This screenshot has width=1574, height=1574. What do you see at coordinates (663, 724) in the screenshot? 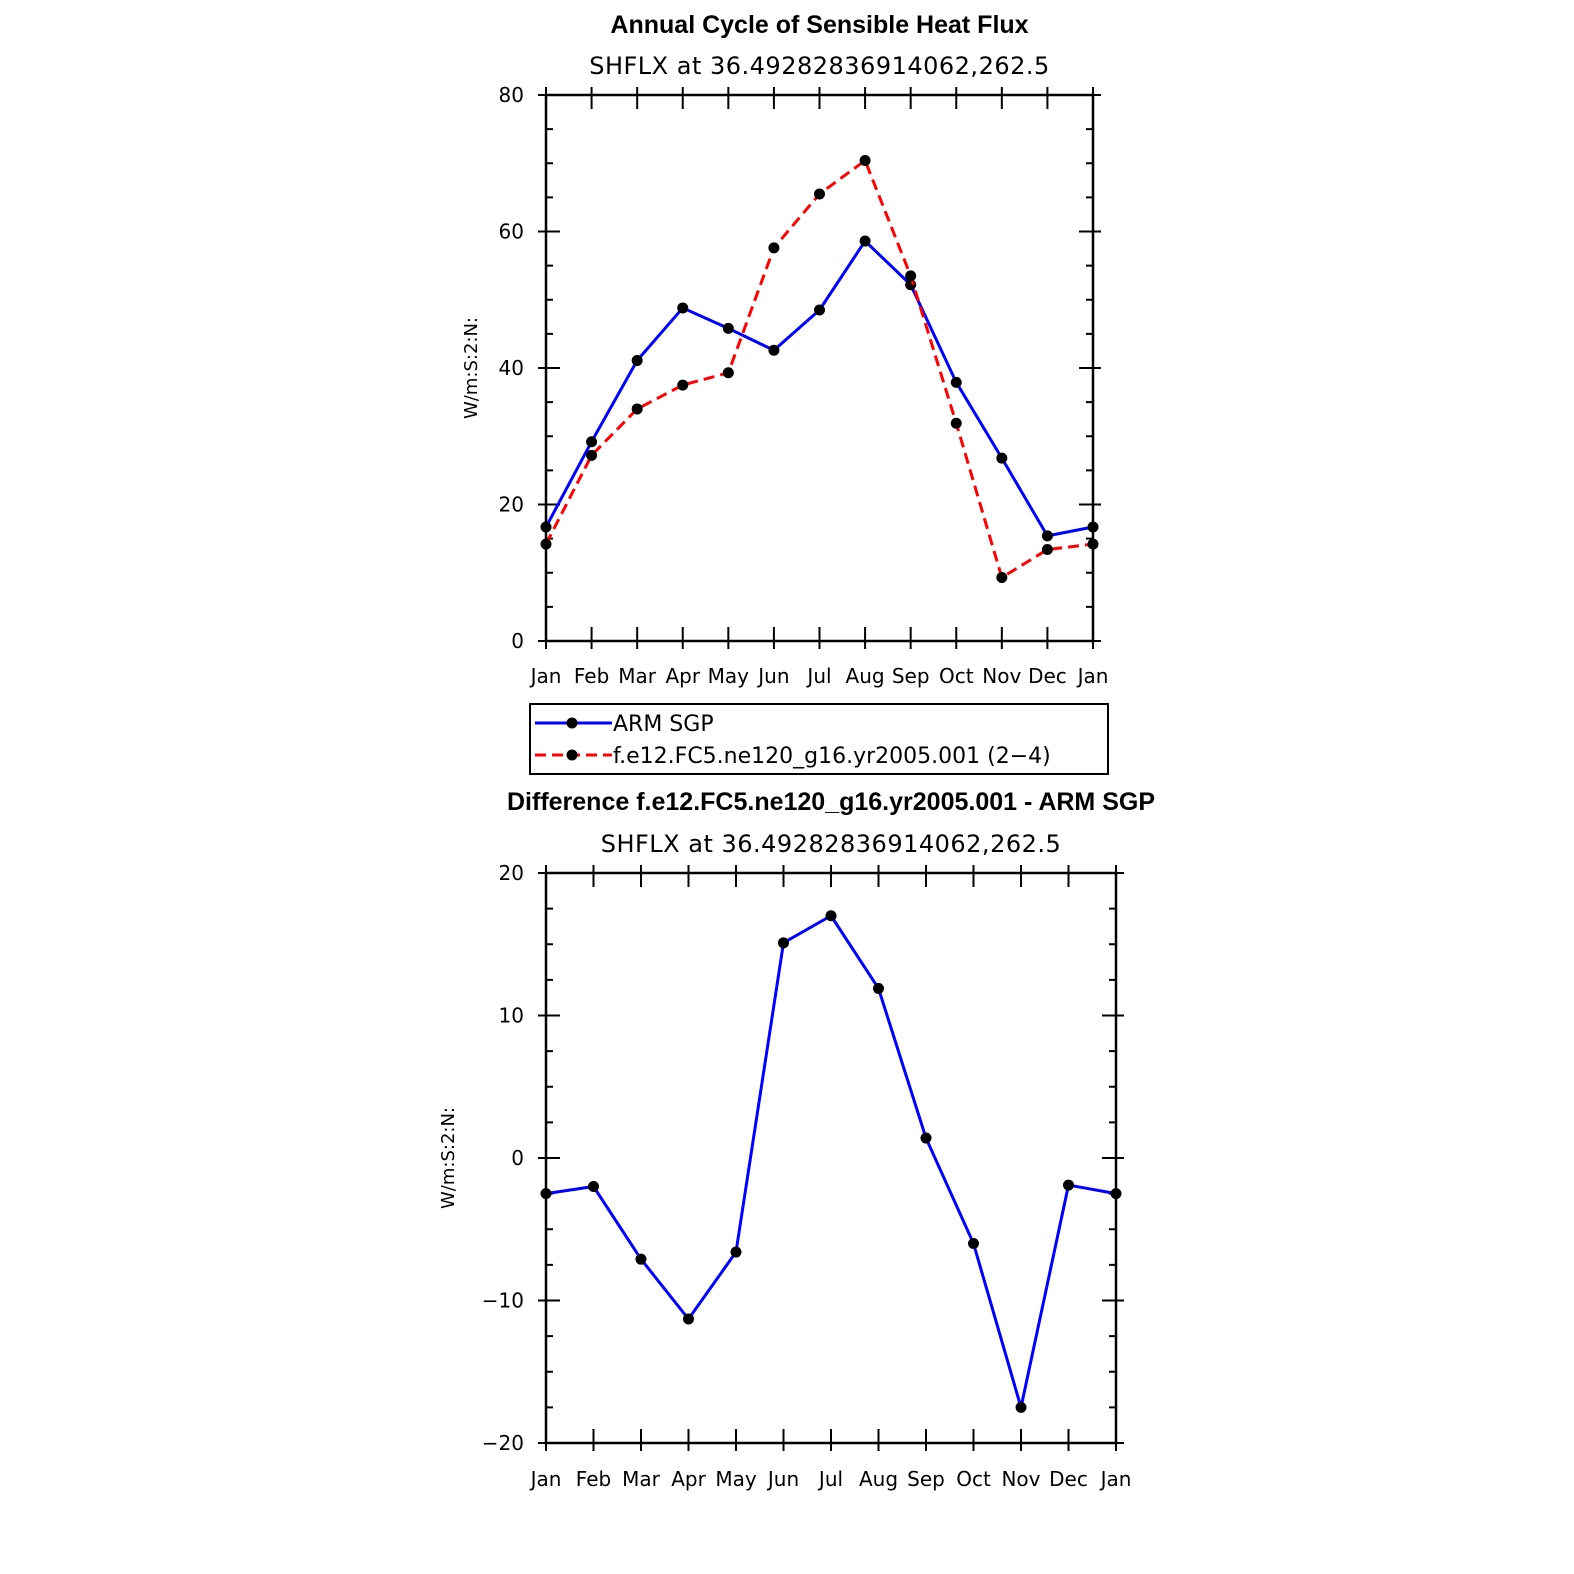
I see `legend-label: ARM SGP` at bounding box center [663, 724].